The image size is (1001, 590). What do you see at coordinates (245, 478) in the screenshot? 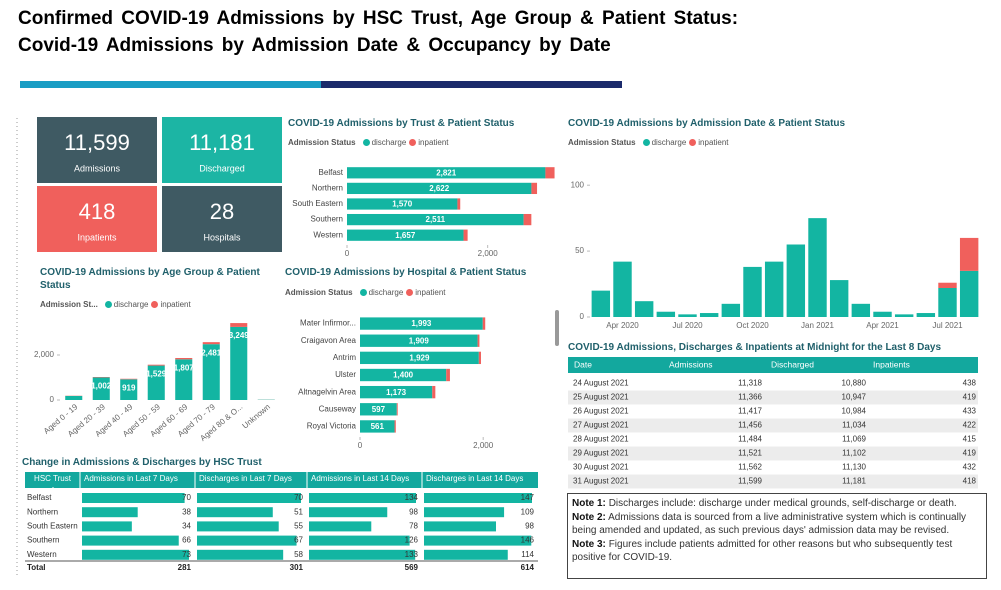
I see `column-header: Discharges in Last 7 Days` at bounding box center [245, 478].